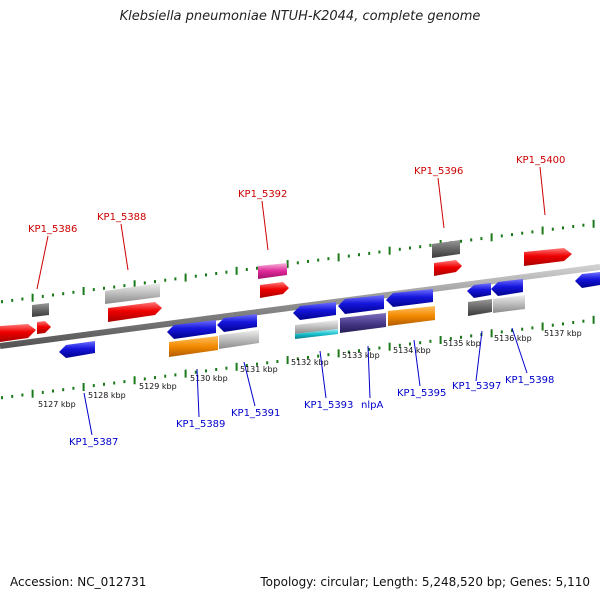 The width and height of the screenshot is (600, 600). I want to click on tick-label: 5132 kbp, so click(310, 362).